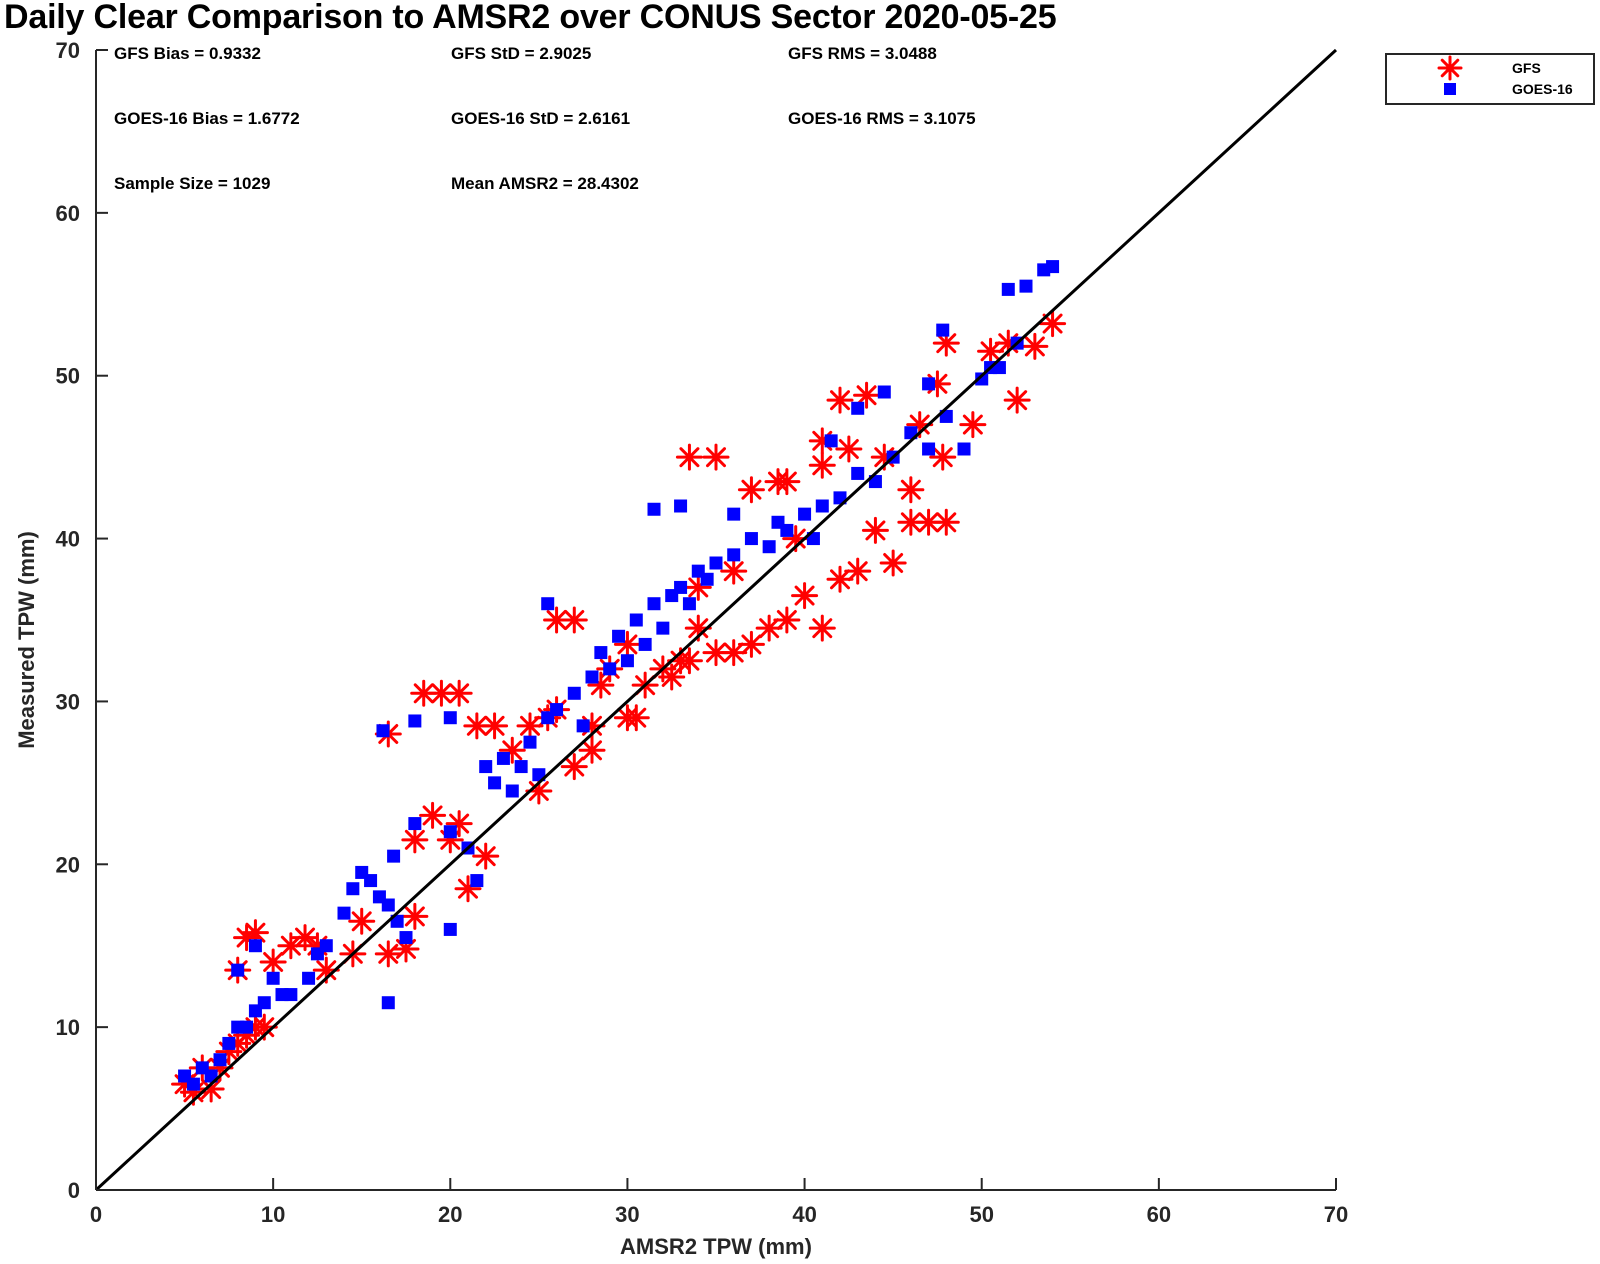 Image resolution: width=1600 pixels, height=1264 pixels. Describe the element at coordinates (207, 118) in the screenshot. I see `stat-text: GOES-16 Bias = 1.6772` at that location.